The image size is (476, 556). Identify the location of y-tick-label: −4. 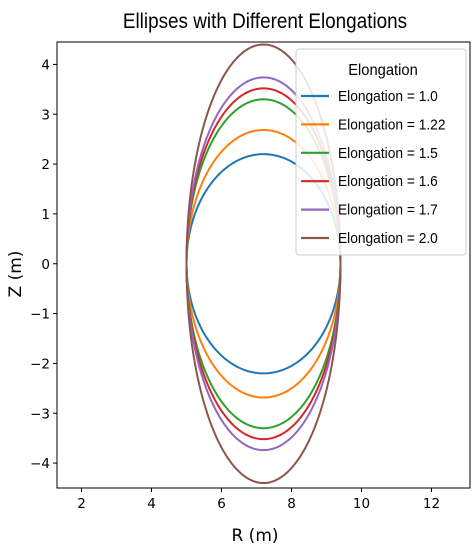
(40, 464).